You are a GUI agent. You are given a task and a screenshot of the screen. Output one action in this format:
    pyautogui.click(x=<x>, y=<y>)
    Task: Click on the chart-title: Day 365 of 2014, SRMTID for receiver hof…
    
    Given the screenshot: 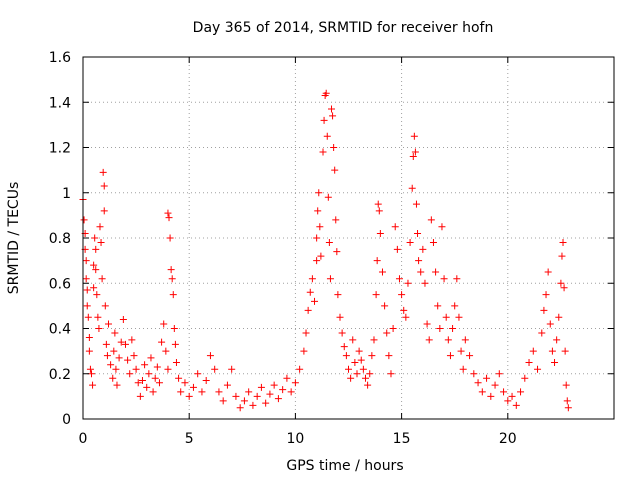 What is the action you would take?
    pyautogui.click(x=343, y=28)
    